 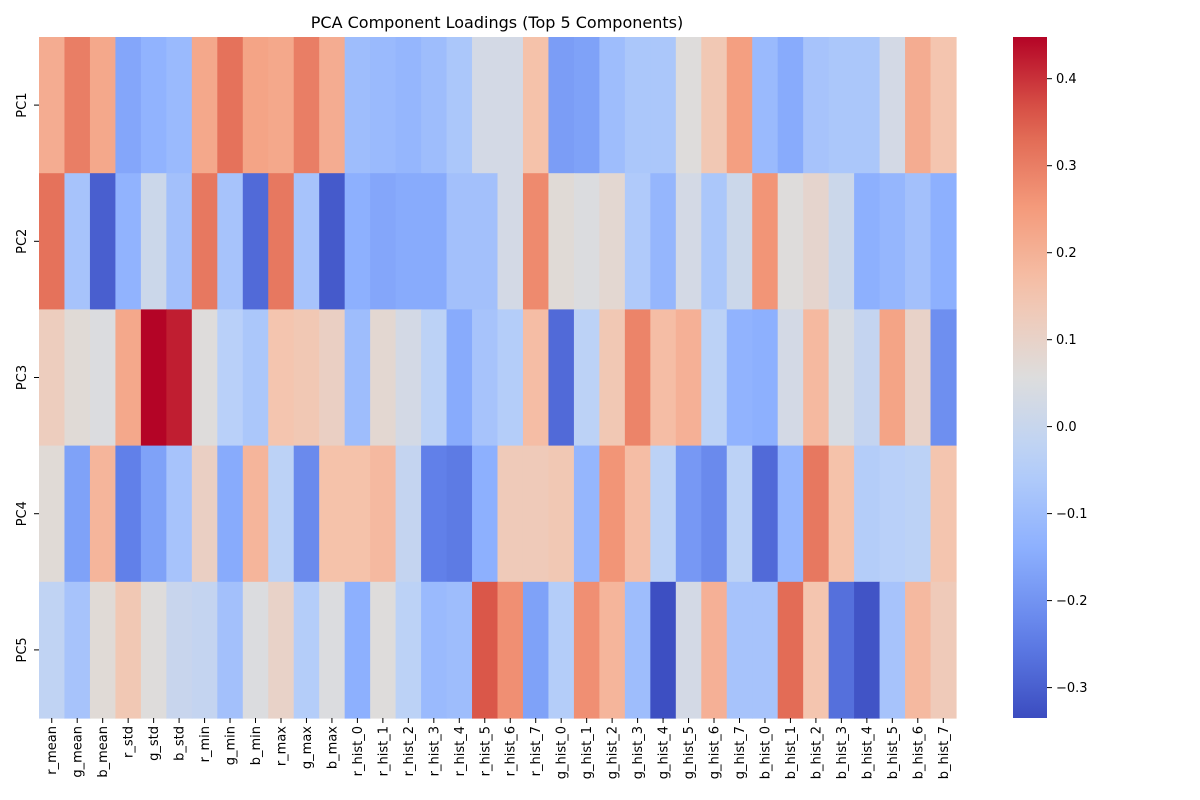 I want to click on column-label: g_hist_2, so click(x=613, y=752).